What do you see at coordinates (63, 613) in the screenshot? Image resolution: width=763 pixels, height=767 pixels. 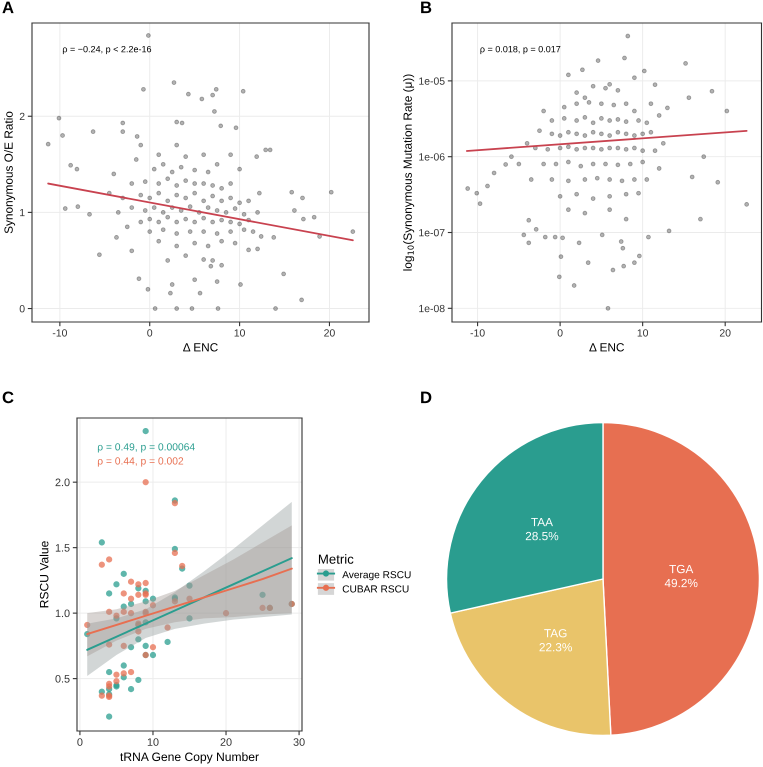 I see `y-tick-label: 1.0` at bounding box center [63, 613].